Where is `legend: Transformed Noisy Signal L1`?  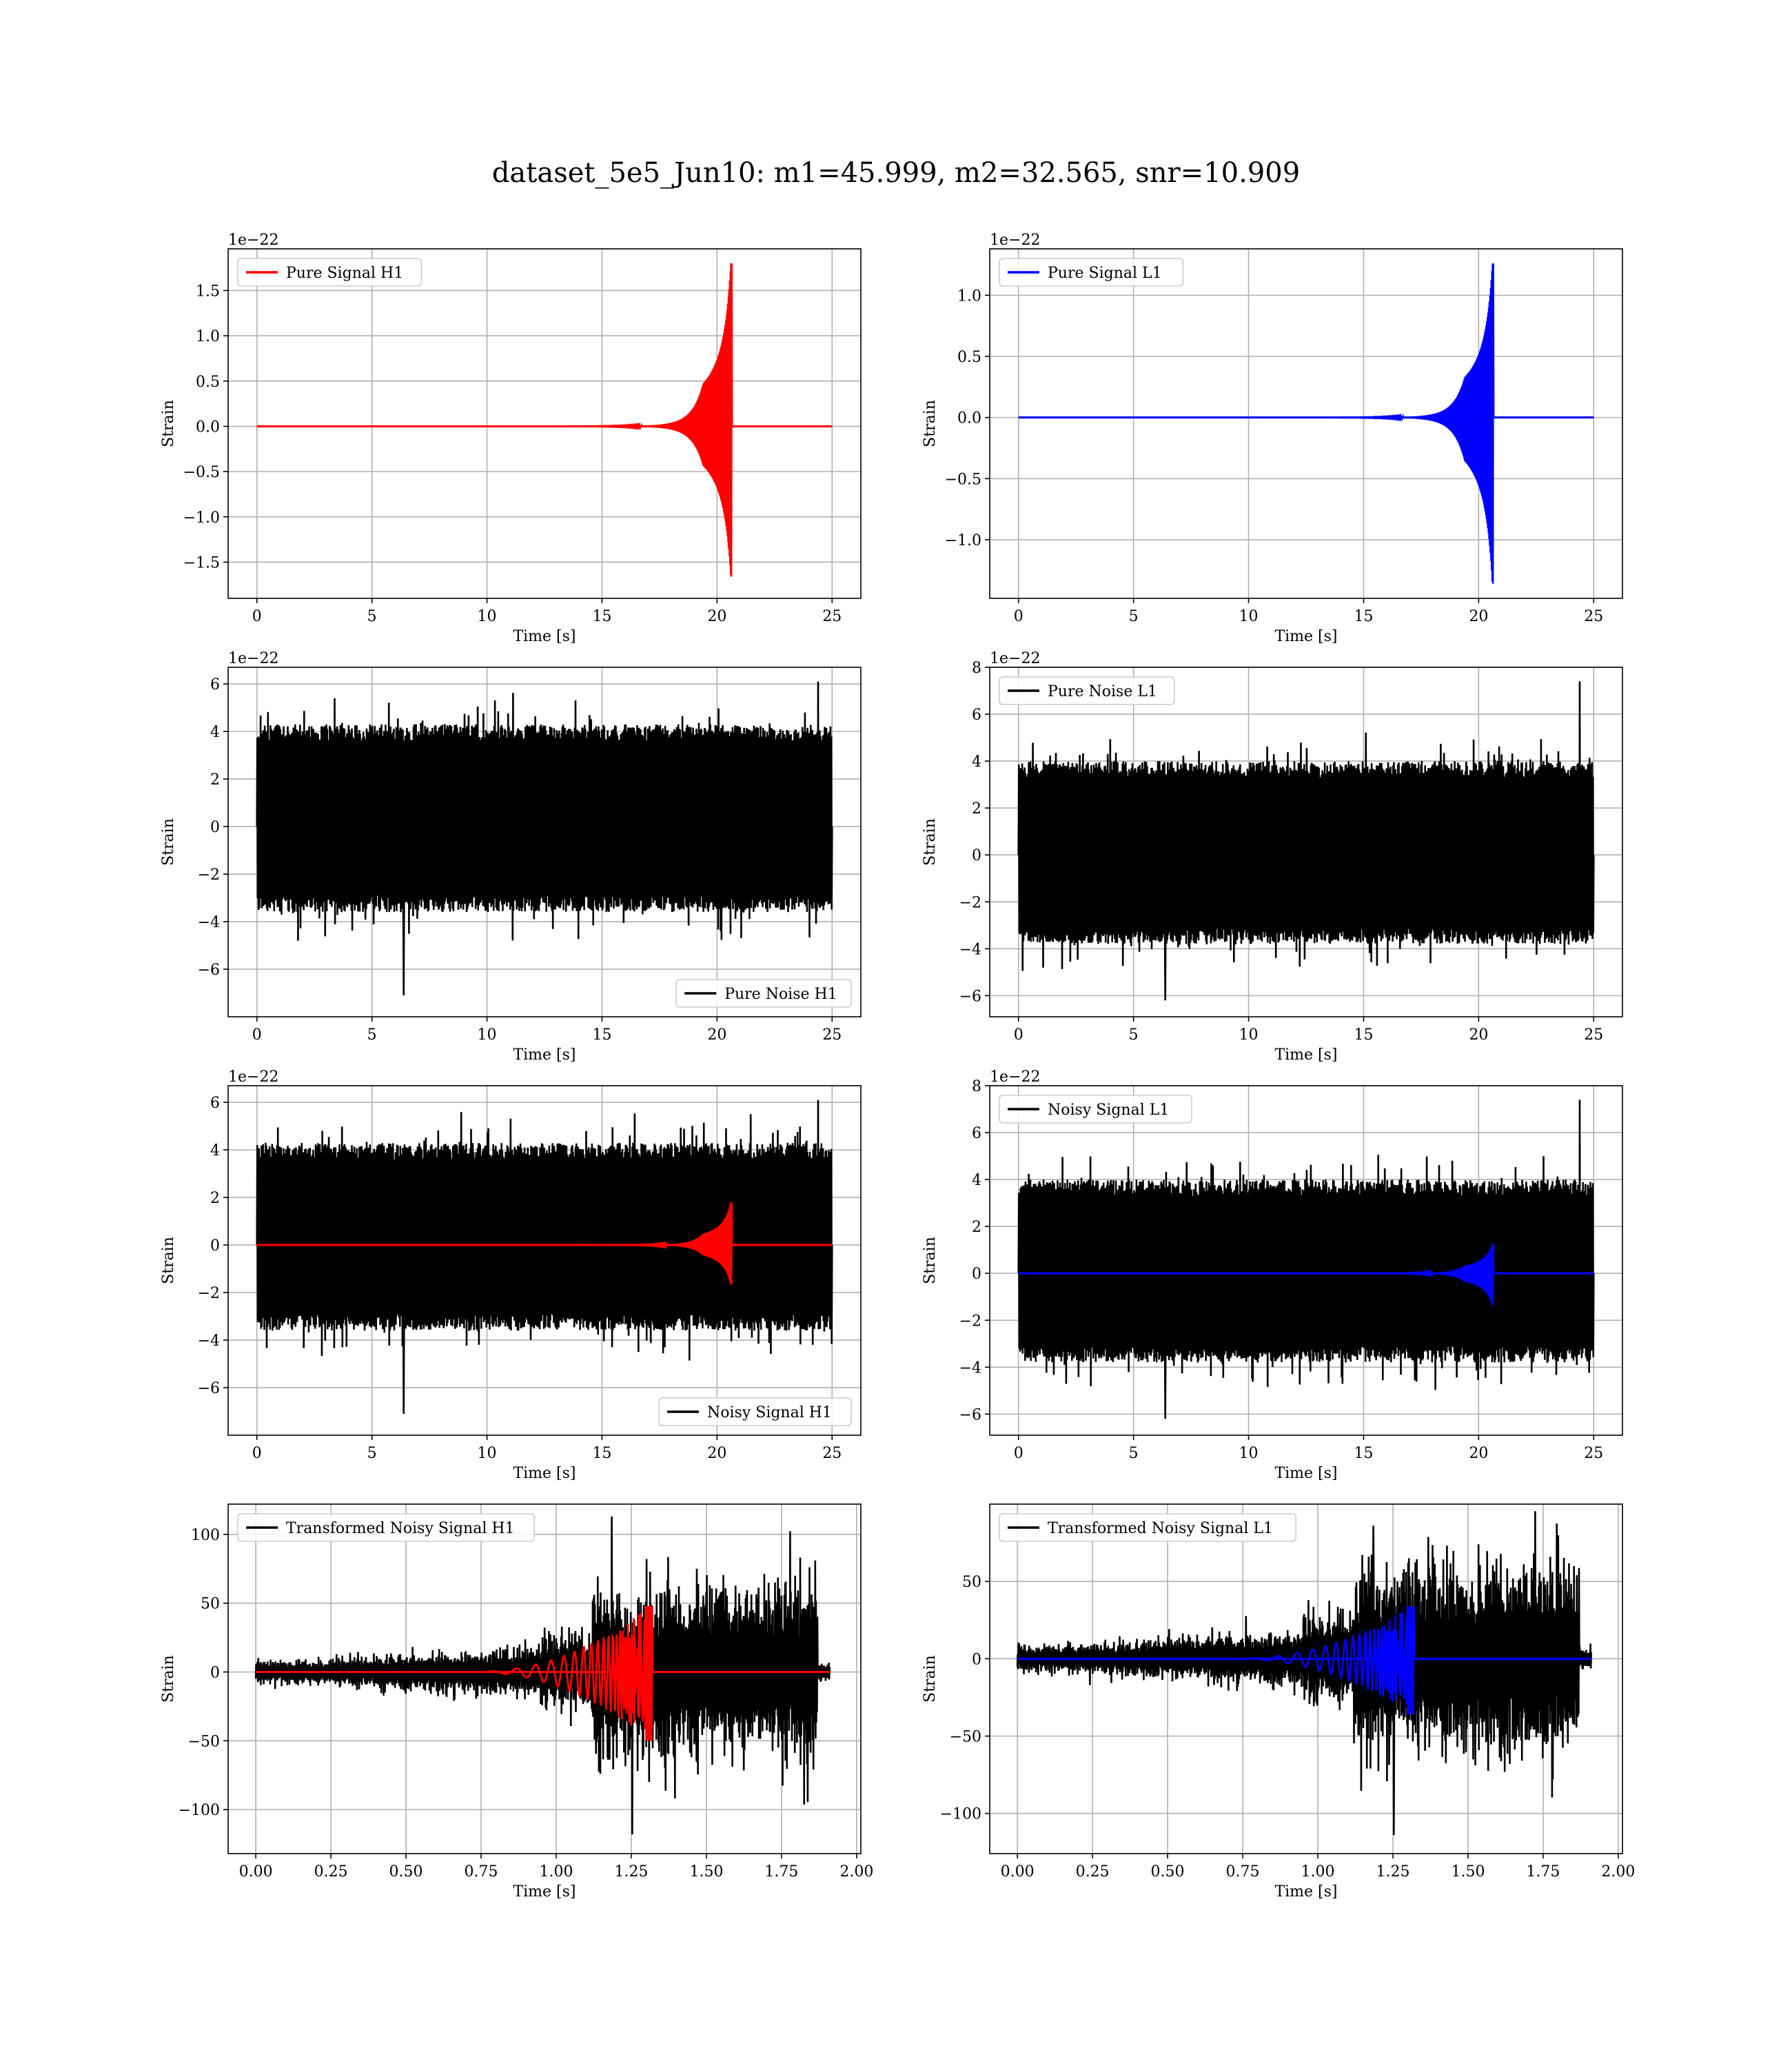 legend: Transformed Noisy Signal L1 is located at coordinates (1148, 1527).